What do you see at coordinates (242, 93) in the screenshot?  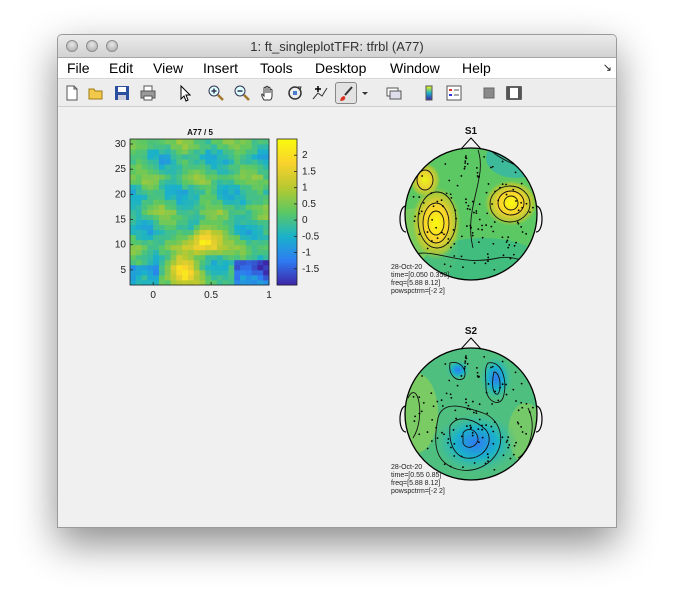 I see `zoom-out-icon` at bounding box center [242, 93].